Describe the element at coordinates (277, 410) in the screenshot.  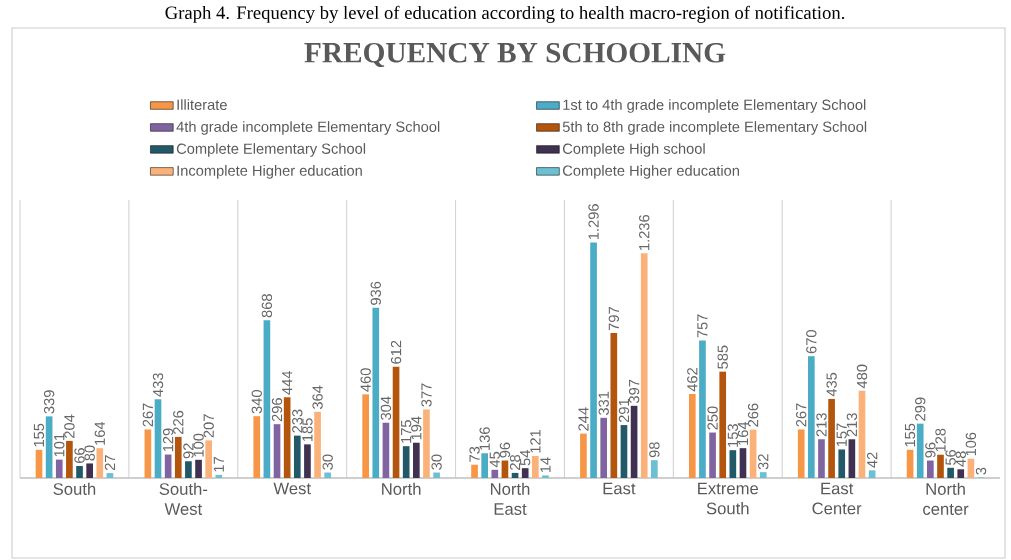
I see `data-label: 296` at that location.